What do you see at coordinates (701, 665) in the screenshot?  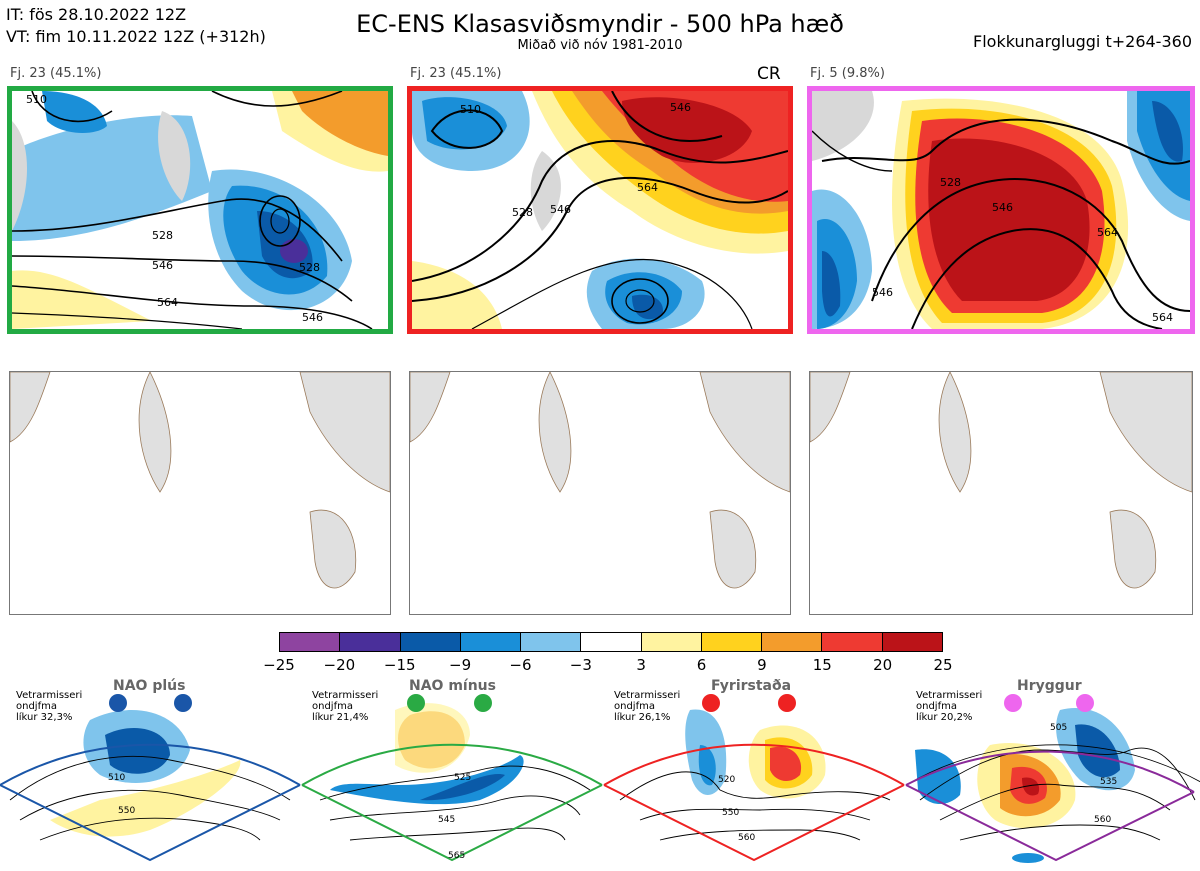 I see `colorbar-tick-label: 6` at bounding box center [701, 665].